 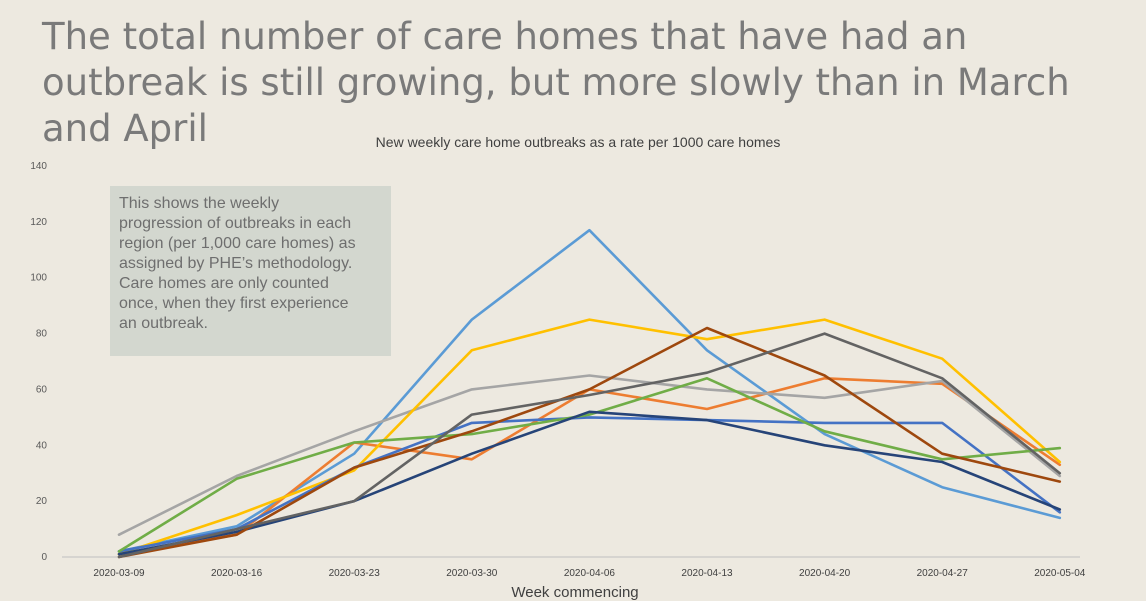 I want to click on y-tick-label: 40, so click(x=42, y=445).